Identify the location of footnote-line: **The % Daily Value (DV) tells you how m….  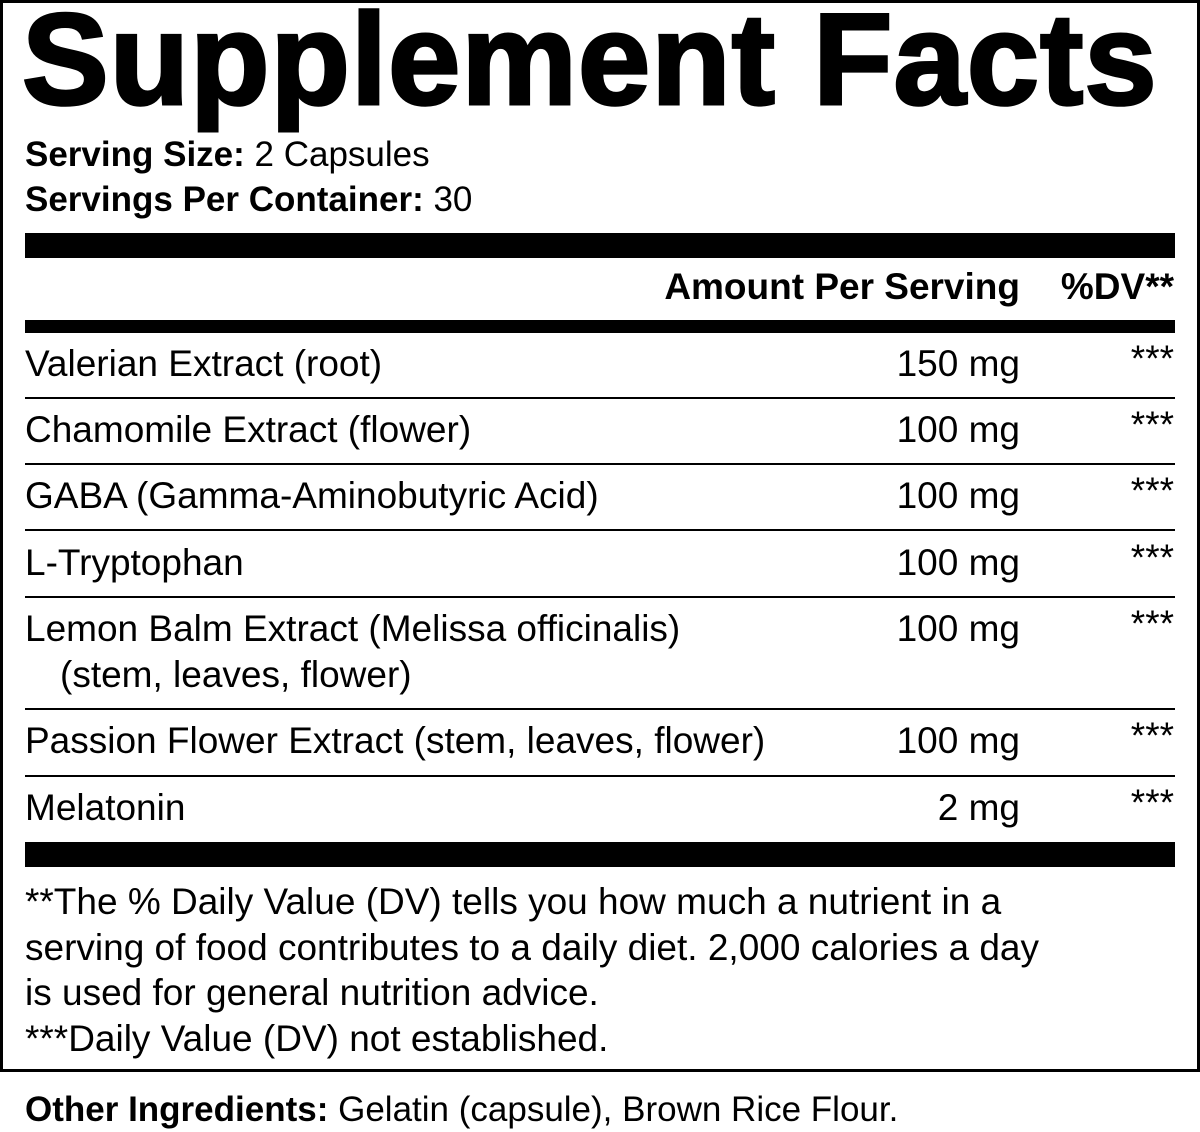
(513, 901).